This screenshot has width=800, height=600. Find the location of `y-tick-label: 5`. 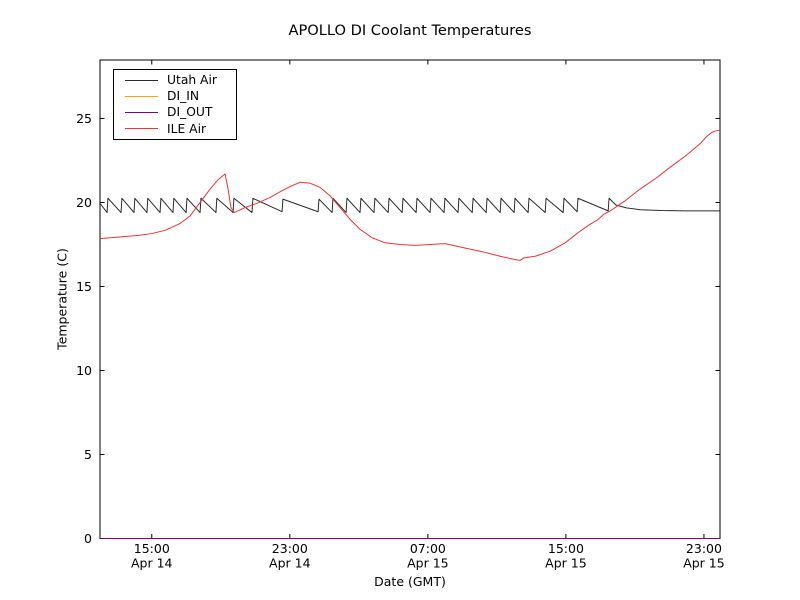

y-tick-label: 5 is located at coordinates (88, 454).